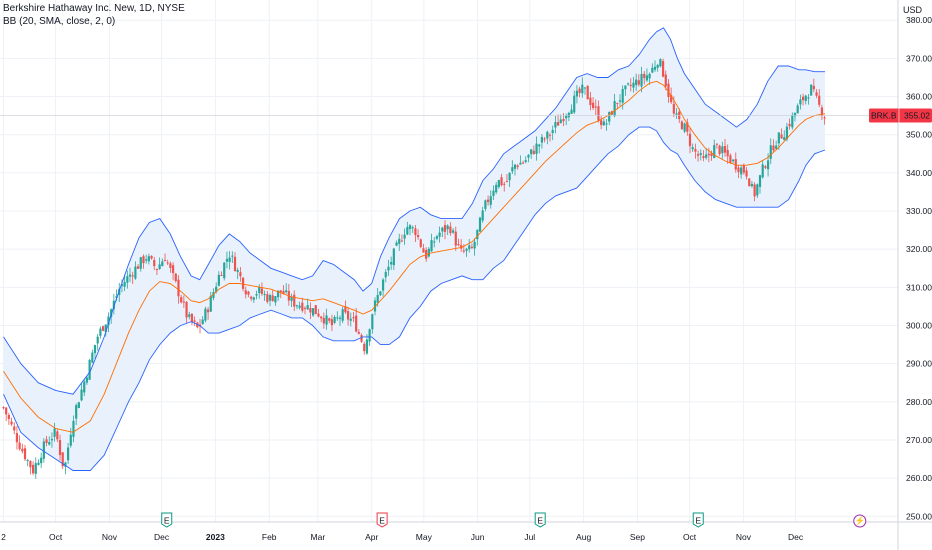 This screenshot has width=932, height=550. Describe the element at coordinates (529, 537) in the screenshot. I see `time-tick-label: Jul` at that location.